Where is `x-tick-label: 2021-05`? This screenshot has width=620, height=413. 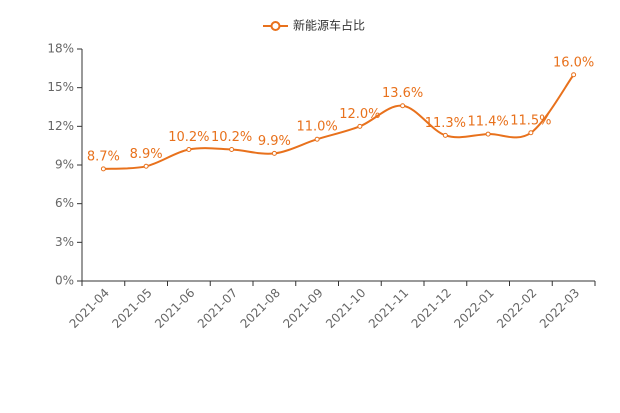
x-tick-label: 2021-05 is located at coordinates (131, 308).